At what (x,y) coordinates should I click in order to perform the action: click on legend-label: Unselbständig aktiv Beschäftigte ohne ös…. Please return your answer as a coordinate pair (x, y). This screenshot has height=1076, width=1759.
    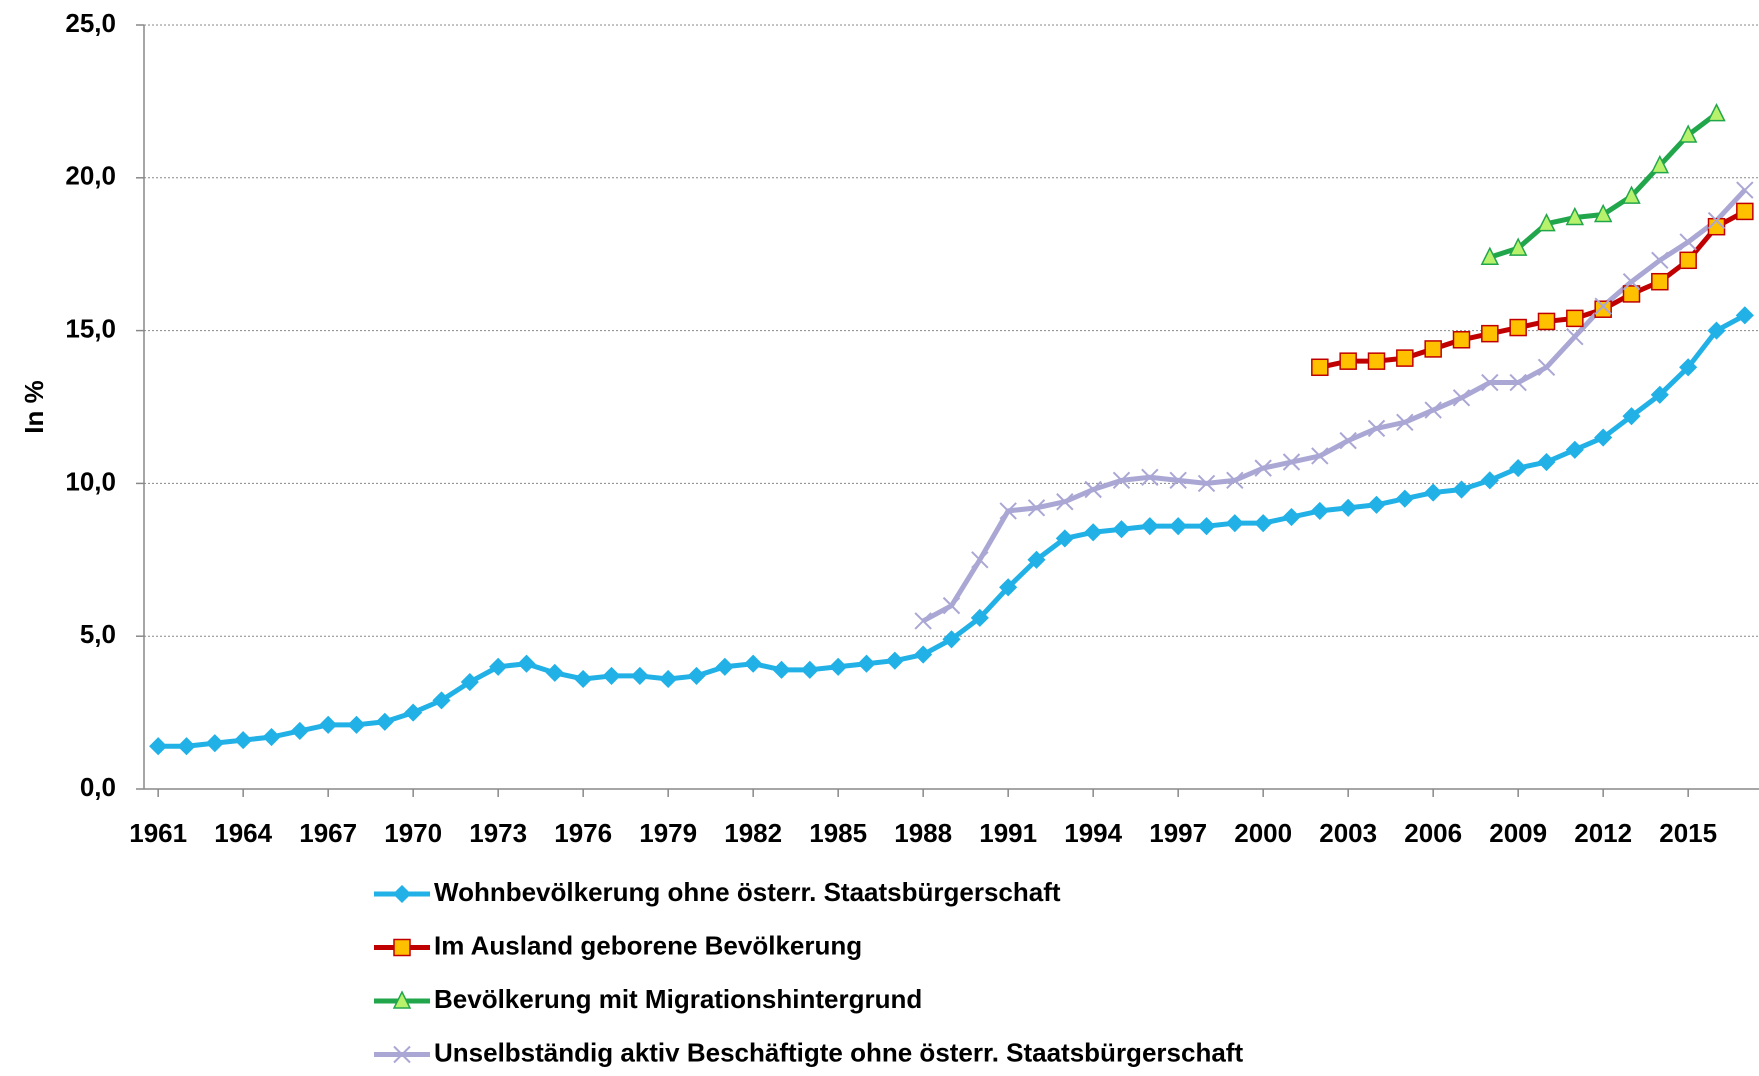
    Looking at the image, I should click on (838, 1052).